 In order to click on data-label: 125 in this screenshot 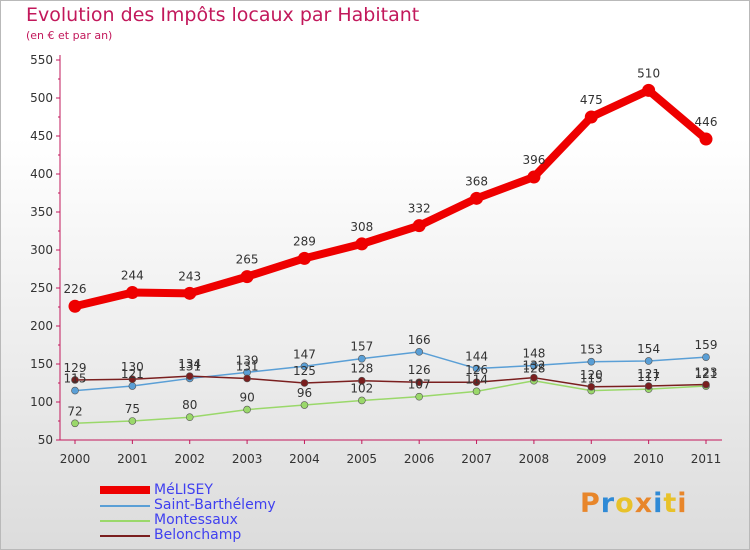, I will do `click(304, 371)`.